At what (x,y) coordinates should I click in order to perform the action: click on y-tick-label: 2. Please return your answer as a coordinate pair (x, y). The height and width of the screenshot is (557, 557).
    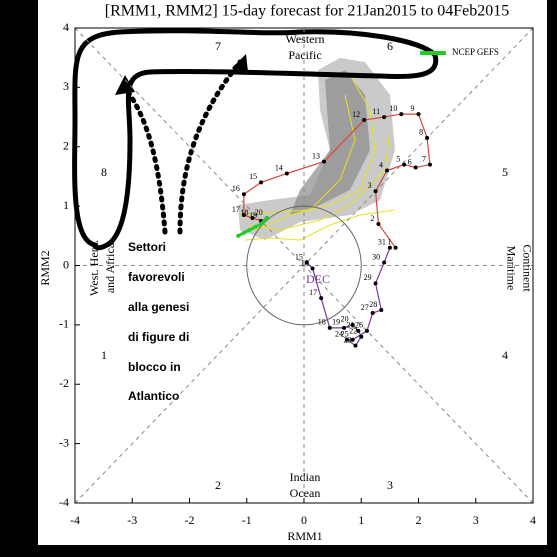
    Looking at the image, I should click on (66, 146).